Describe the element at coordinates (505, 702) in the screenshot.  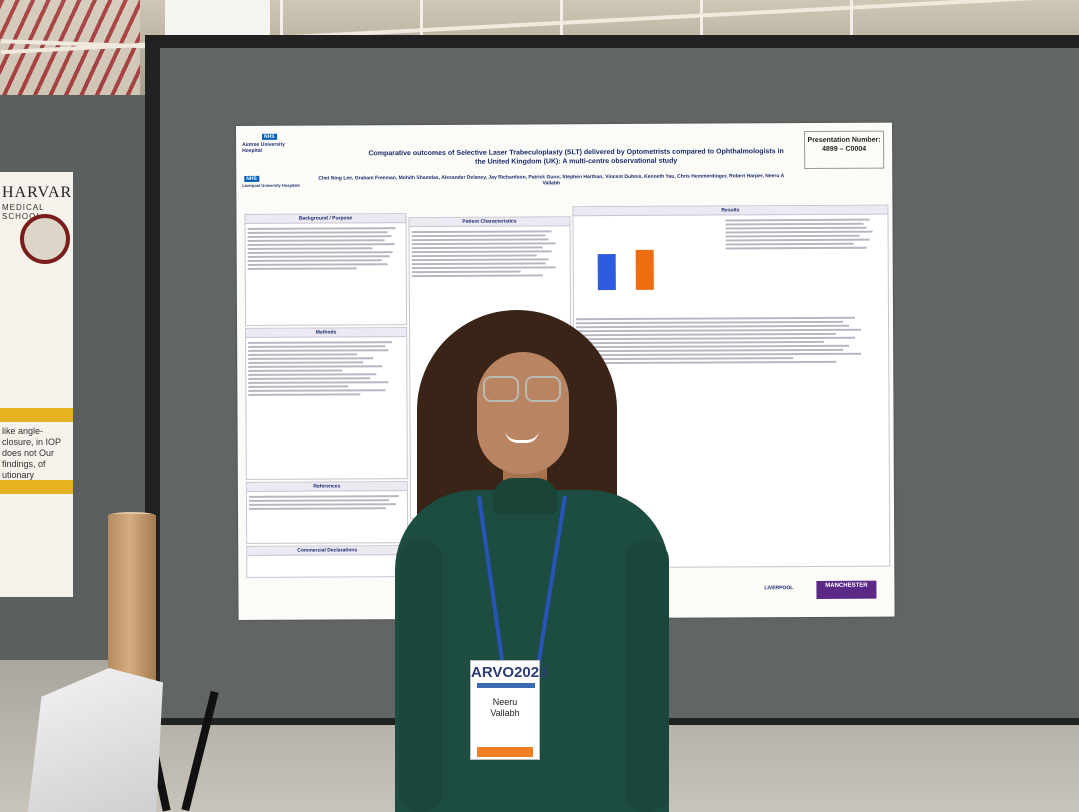
I see `badge-first-name: Neeru` at that location.